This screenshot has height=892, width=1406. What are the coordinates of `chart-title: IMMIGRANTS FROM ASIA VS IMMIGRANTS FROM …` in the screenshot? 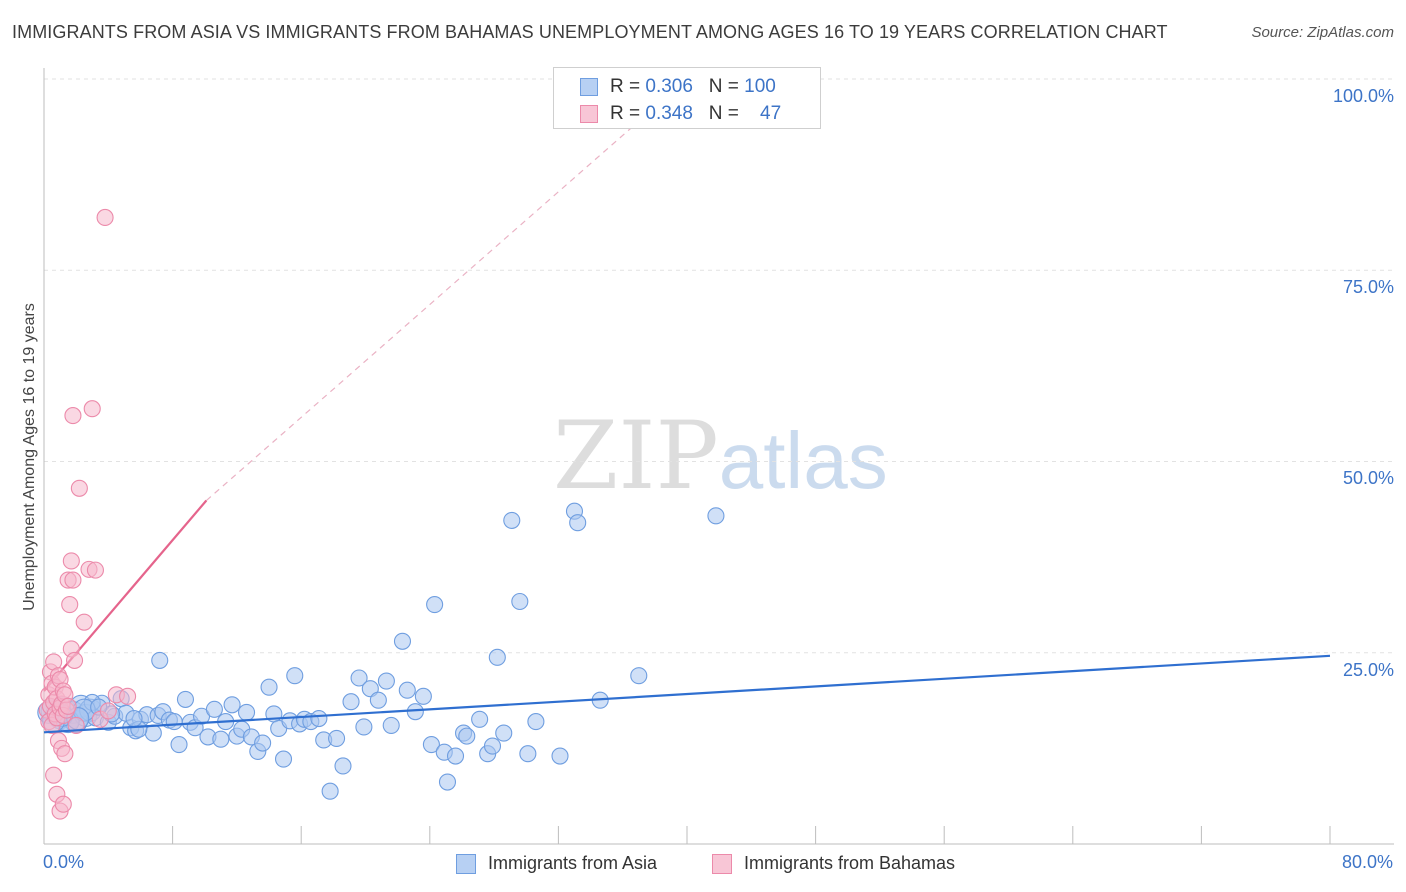 It's located at (590, 32).